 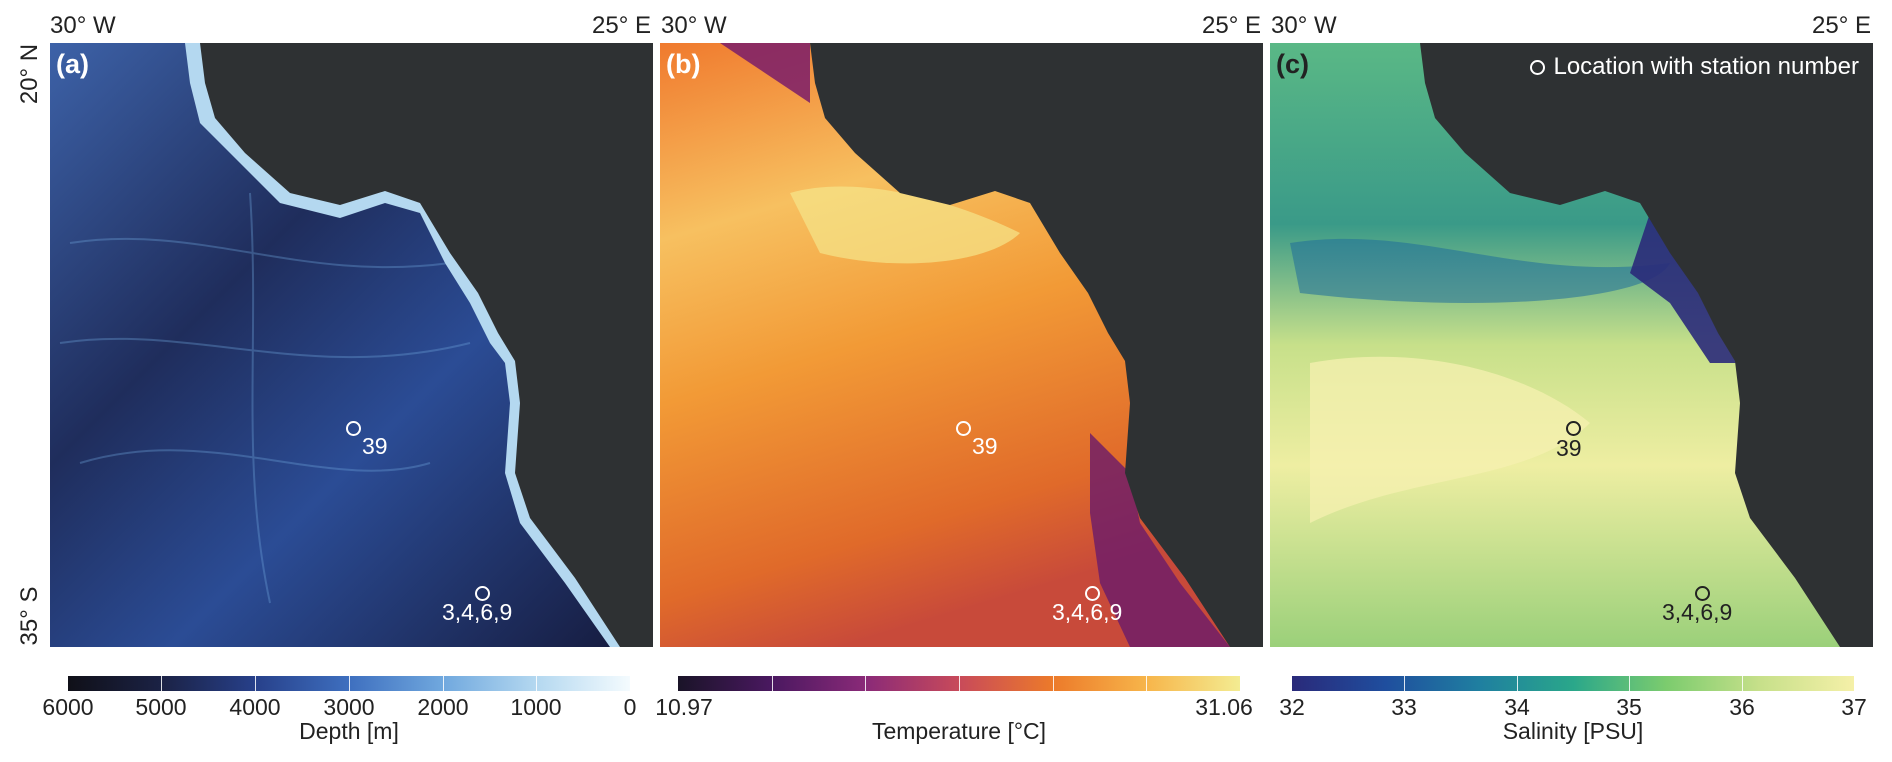 What do you see at coordinates (255, 707) in the screenshot?
I see `colorbar-tick-label: 4000` at bounding box center [255, 707].